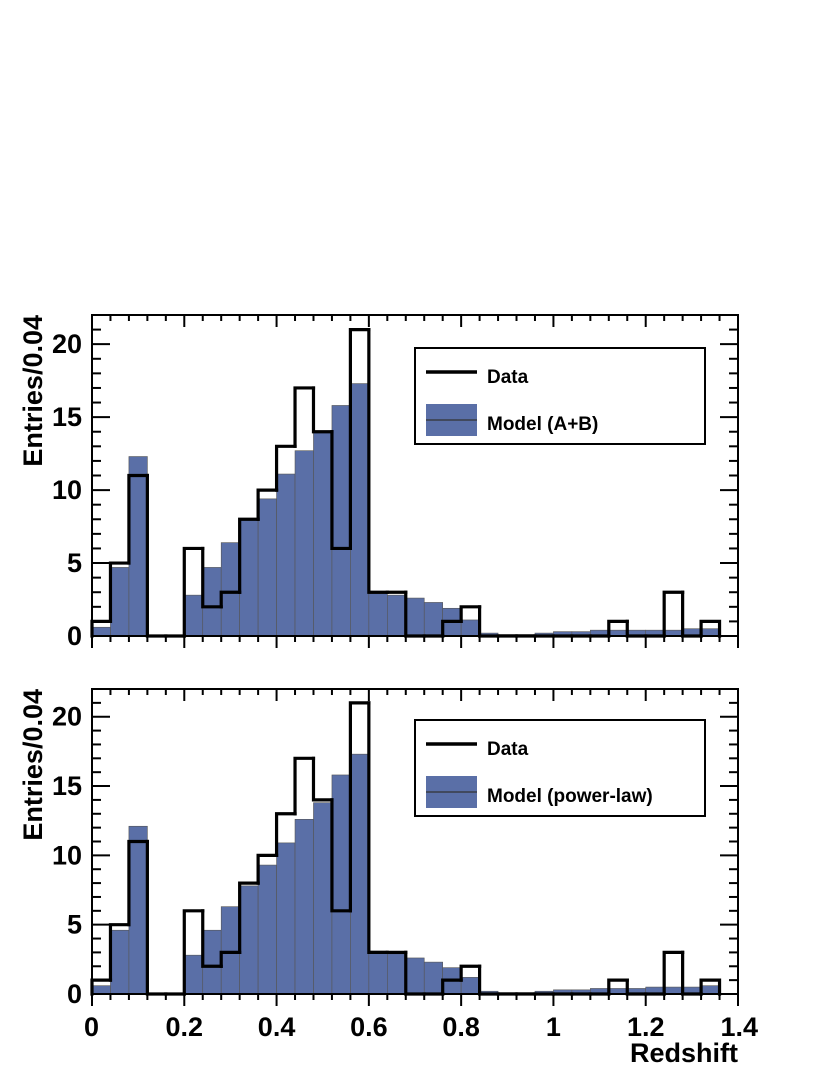  Describe the element at coordinates (570, 796) in the screenshot. I see `legend-model-label: Model (power-law)` at that location.